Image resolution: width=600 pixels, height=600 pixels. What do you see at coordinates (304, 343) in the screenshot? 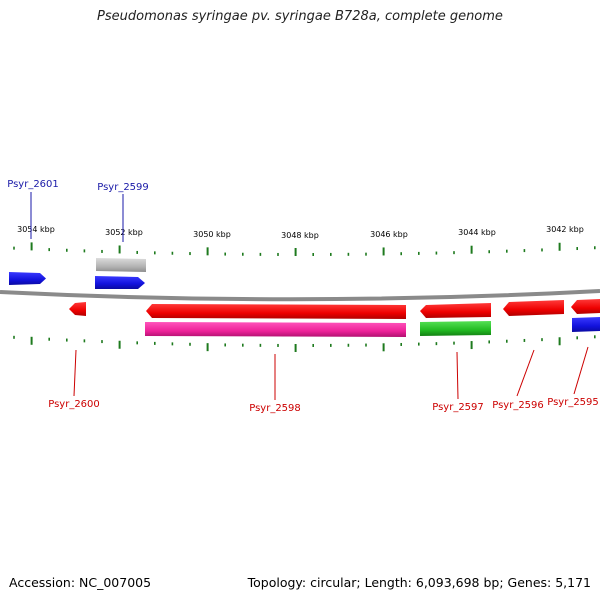
I see `scale-ticks-bottom` at bounding box center [304, 343].